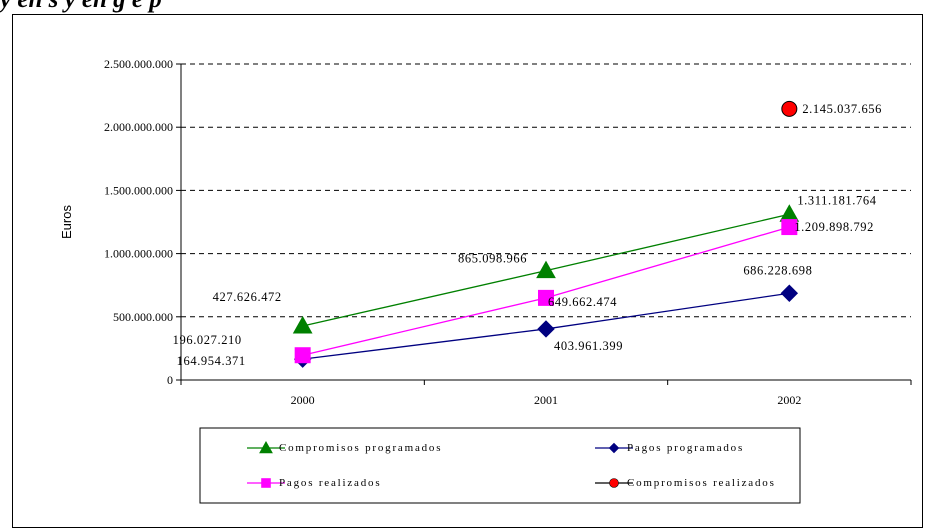  Describe the element at coordinates (207, 340) in the screenshot. I see `data-label: 196.027.210` at that location.